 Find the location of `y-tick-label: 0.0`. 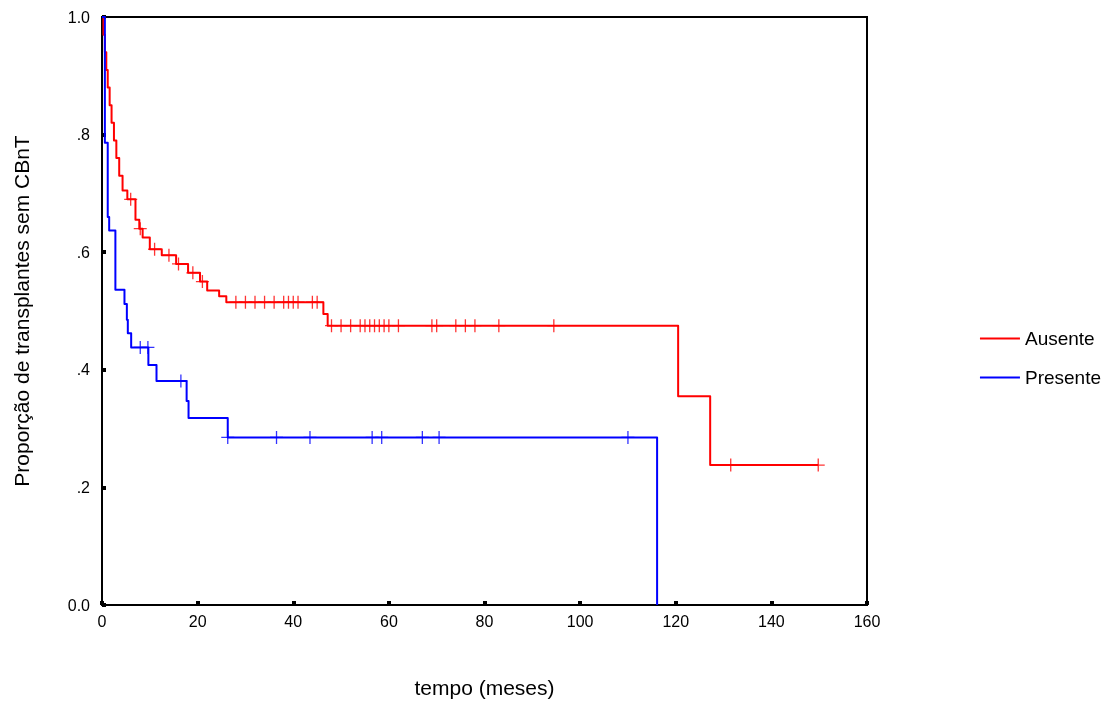

y-tick-label: 0.0 is located at coordinates (79, 605).